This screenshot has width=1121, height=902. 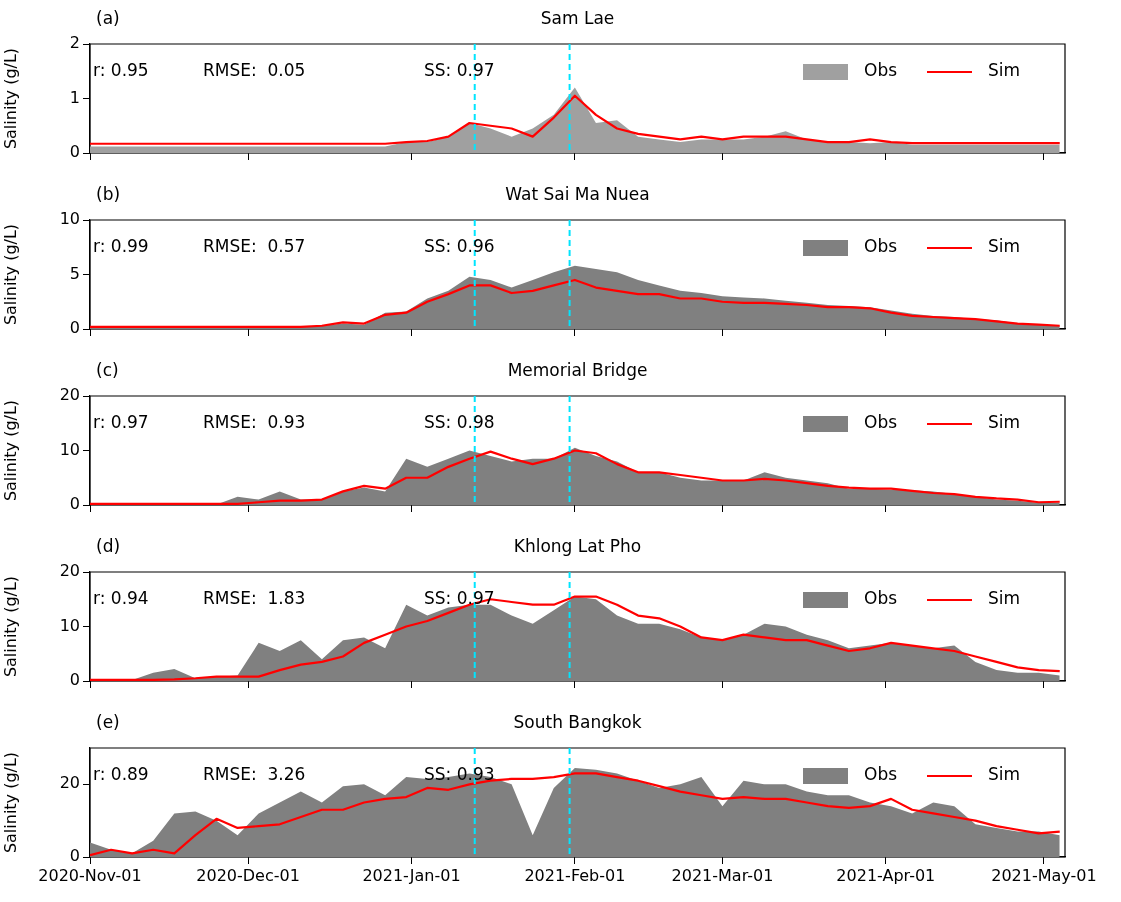 What do you see at coordinates (254, 70) in the screenshot?
I see `annotation: RMSE: 0.05` at bounding box center [254, 70].